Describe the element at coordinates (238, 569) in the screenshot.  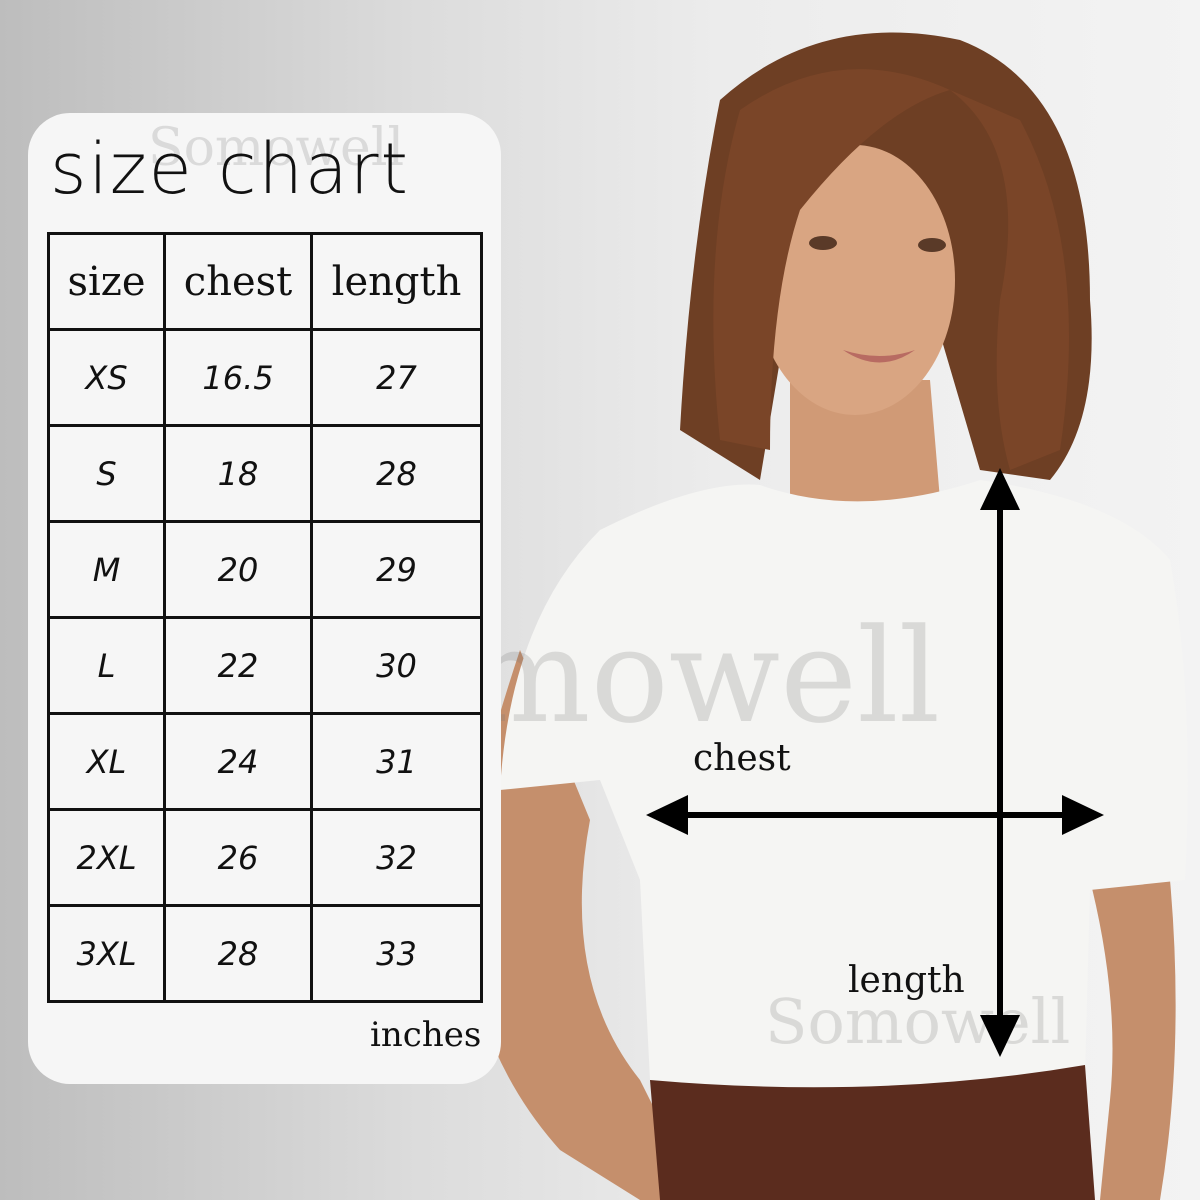
I see `cell-chest: 20` at that location.